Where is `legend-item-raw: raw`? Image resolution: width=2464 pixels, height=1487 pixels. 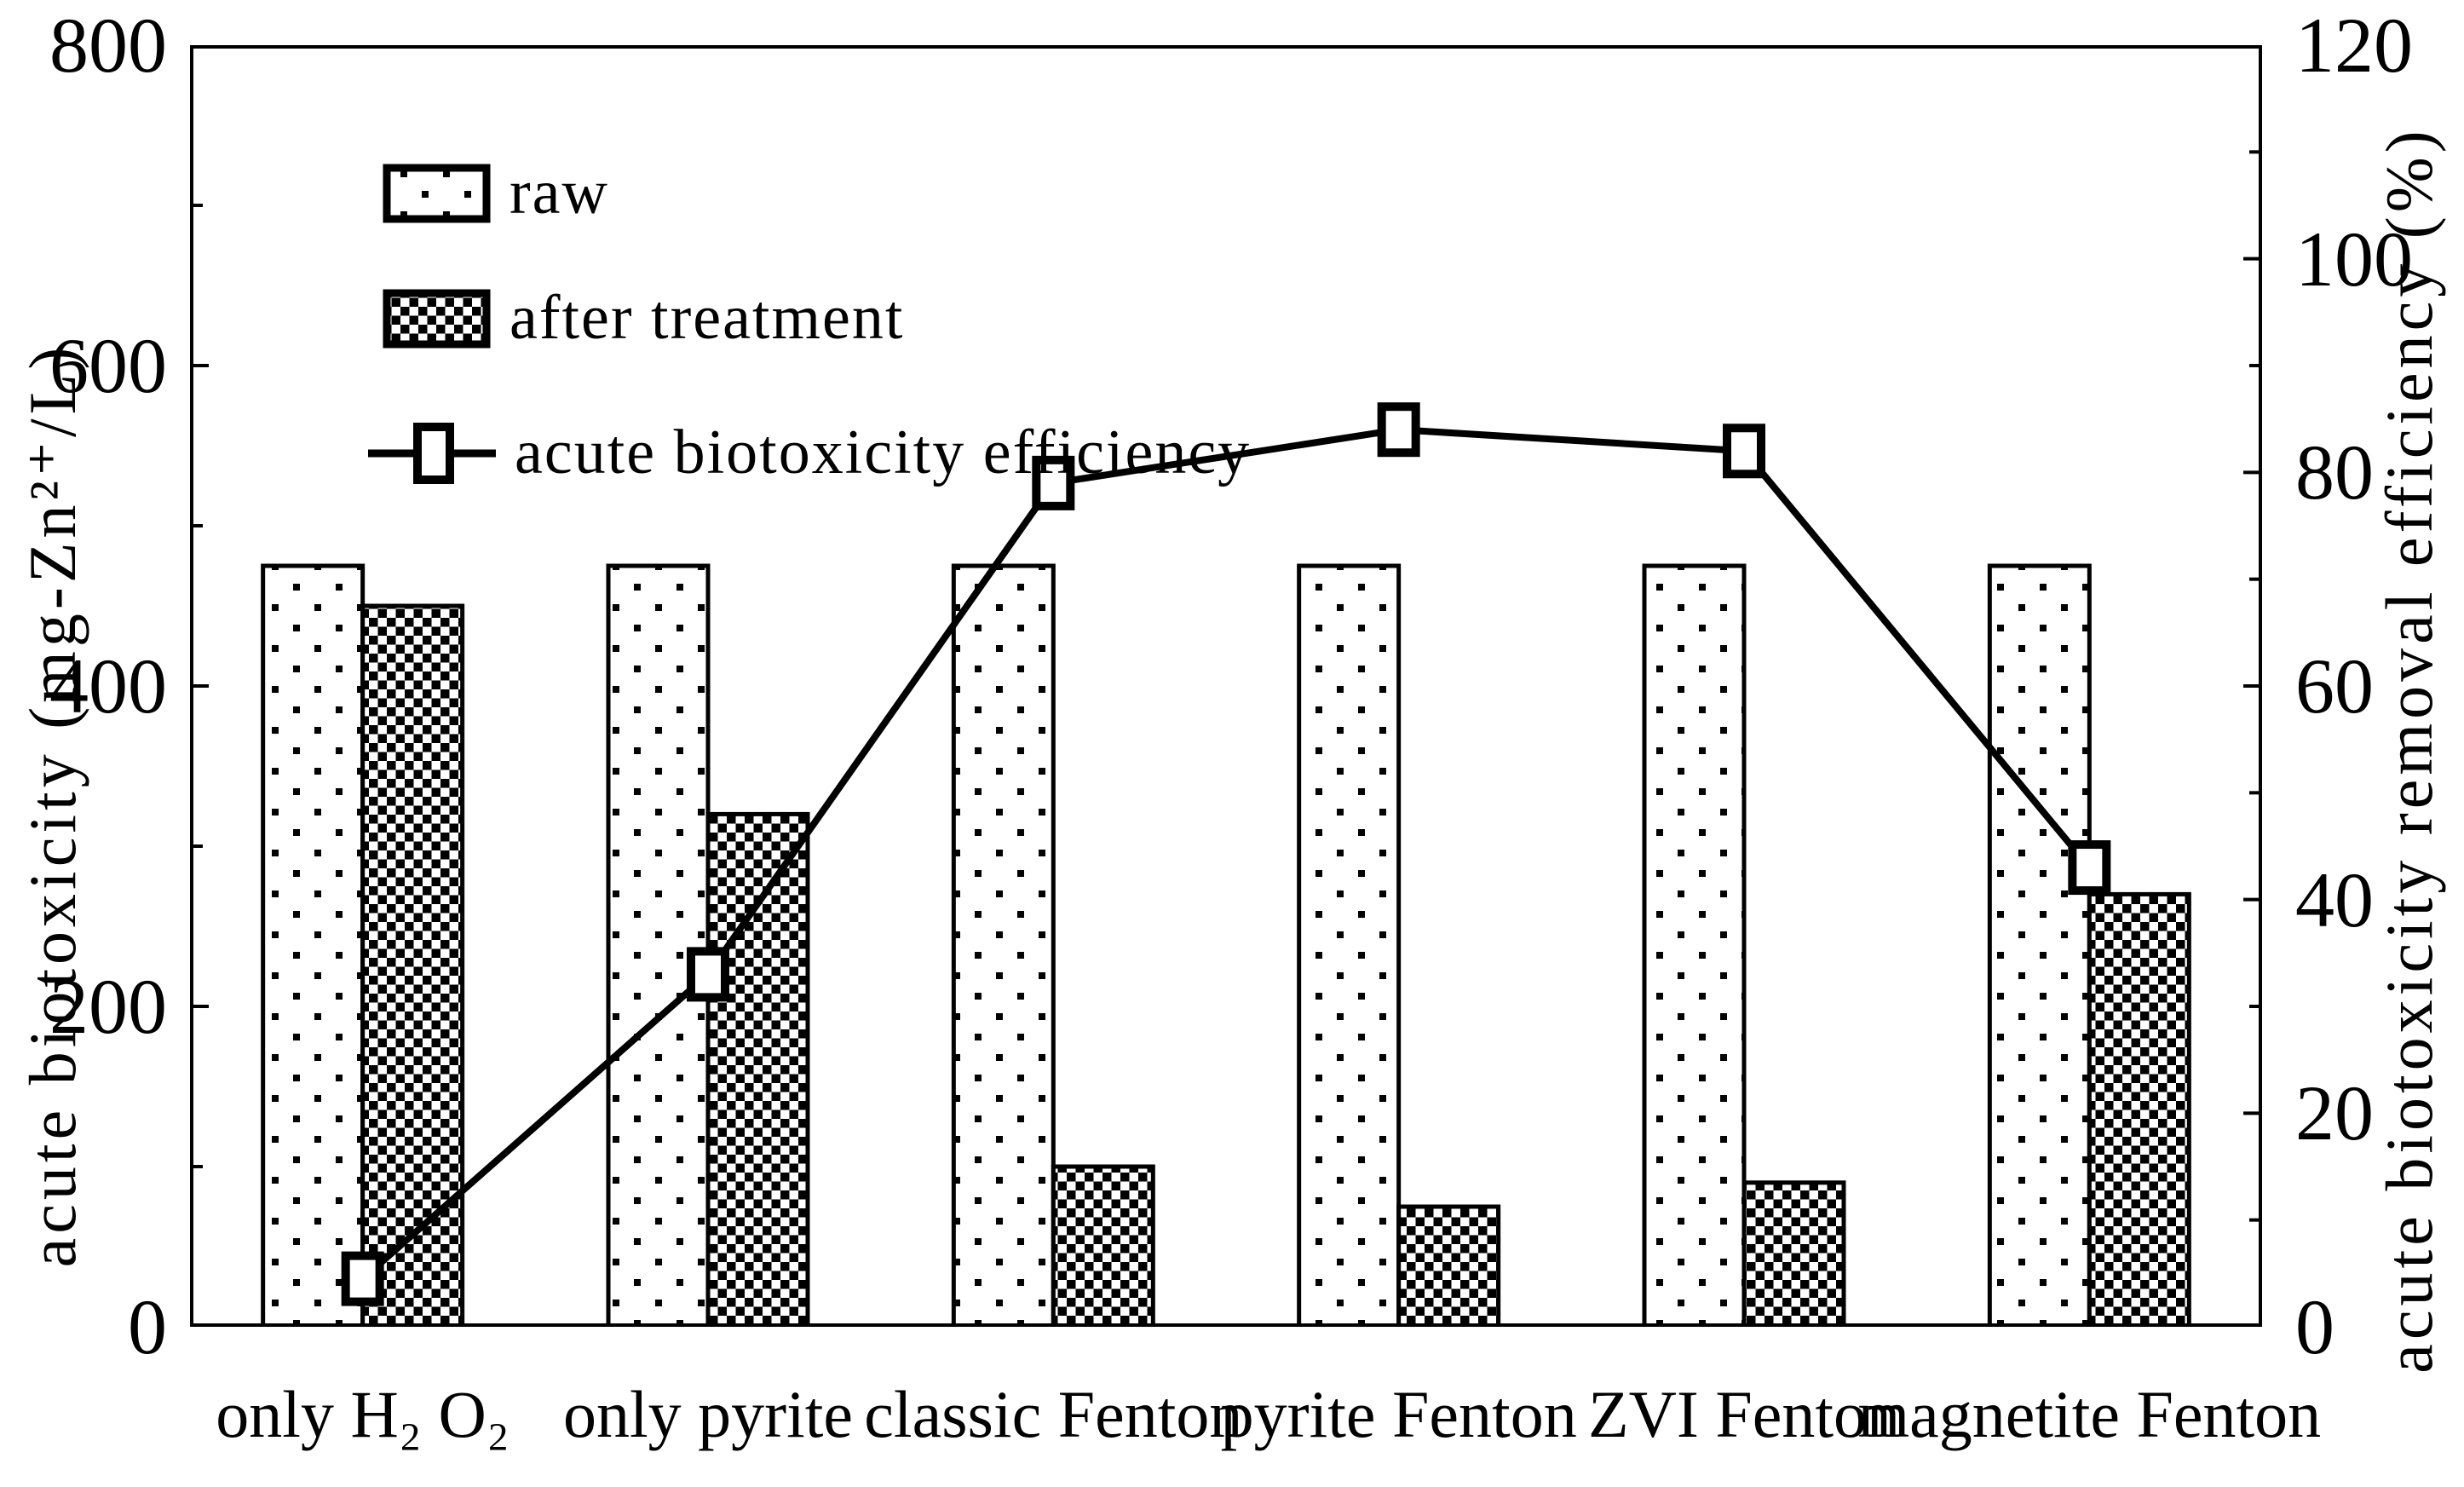 legend-item-raw: raw is located at coordinates (496, 193).